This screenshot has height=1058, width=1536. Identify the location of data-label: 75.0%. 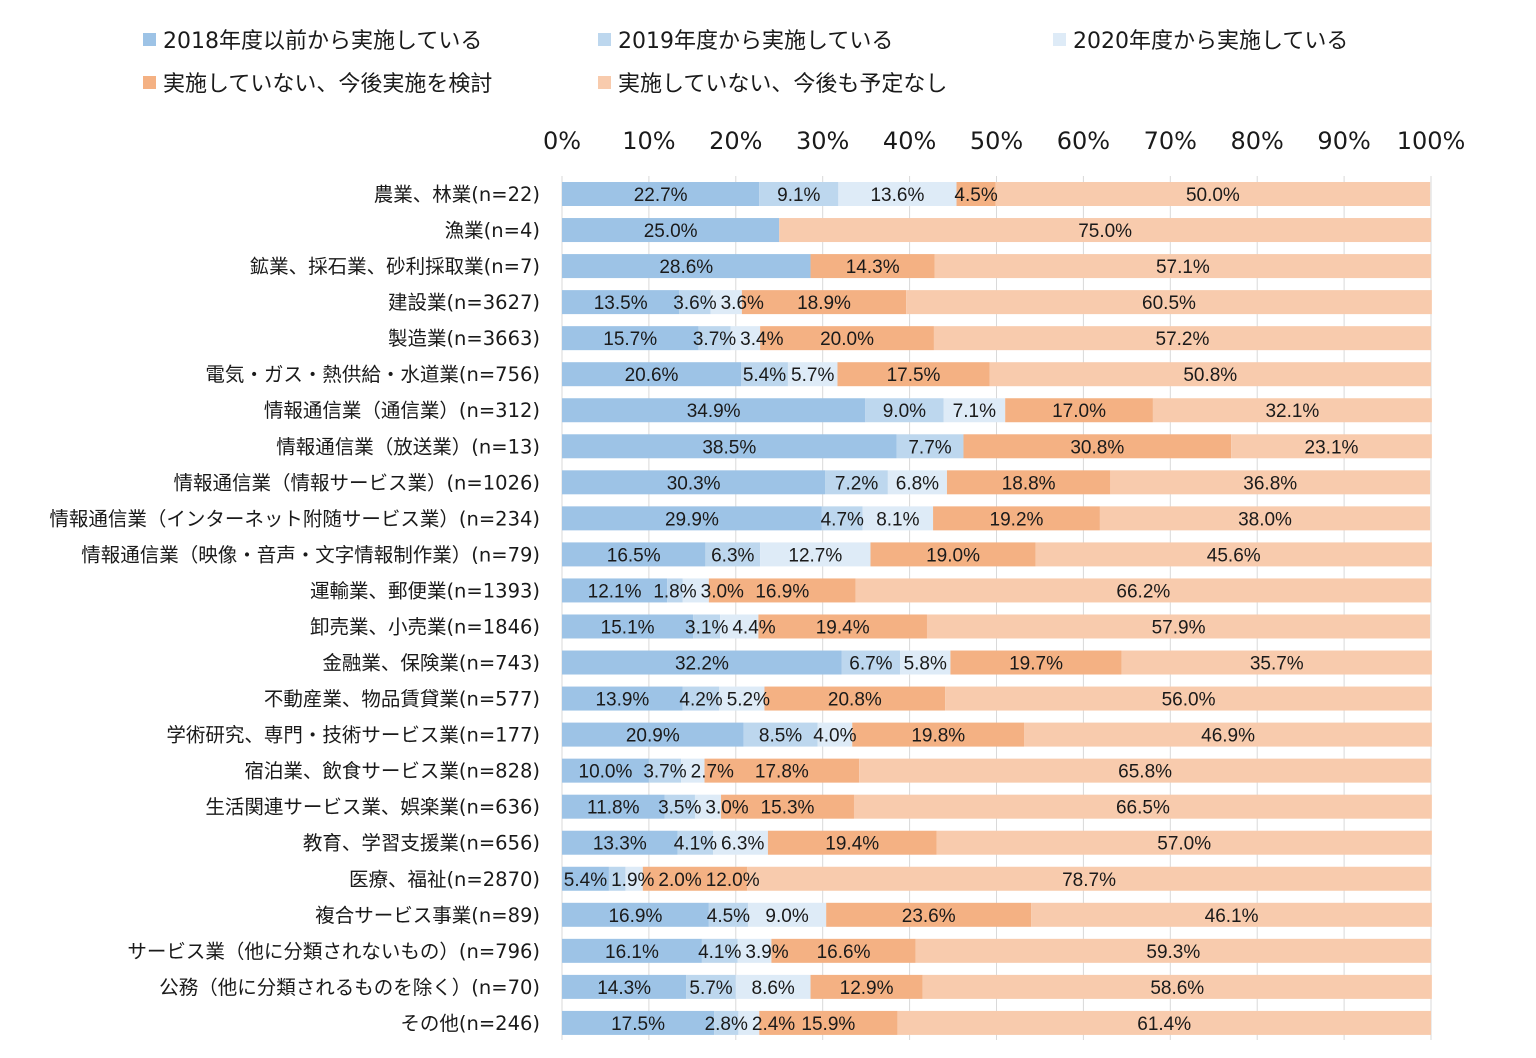
(1105, 231).